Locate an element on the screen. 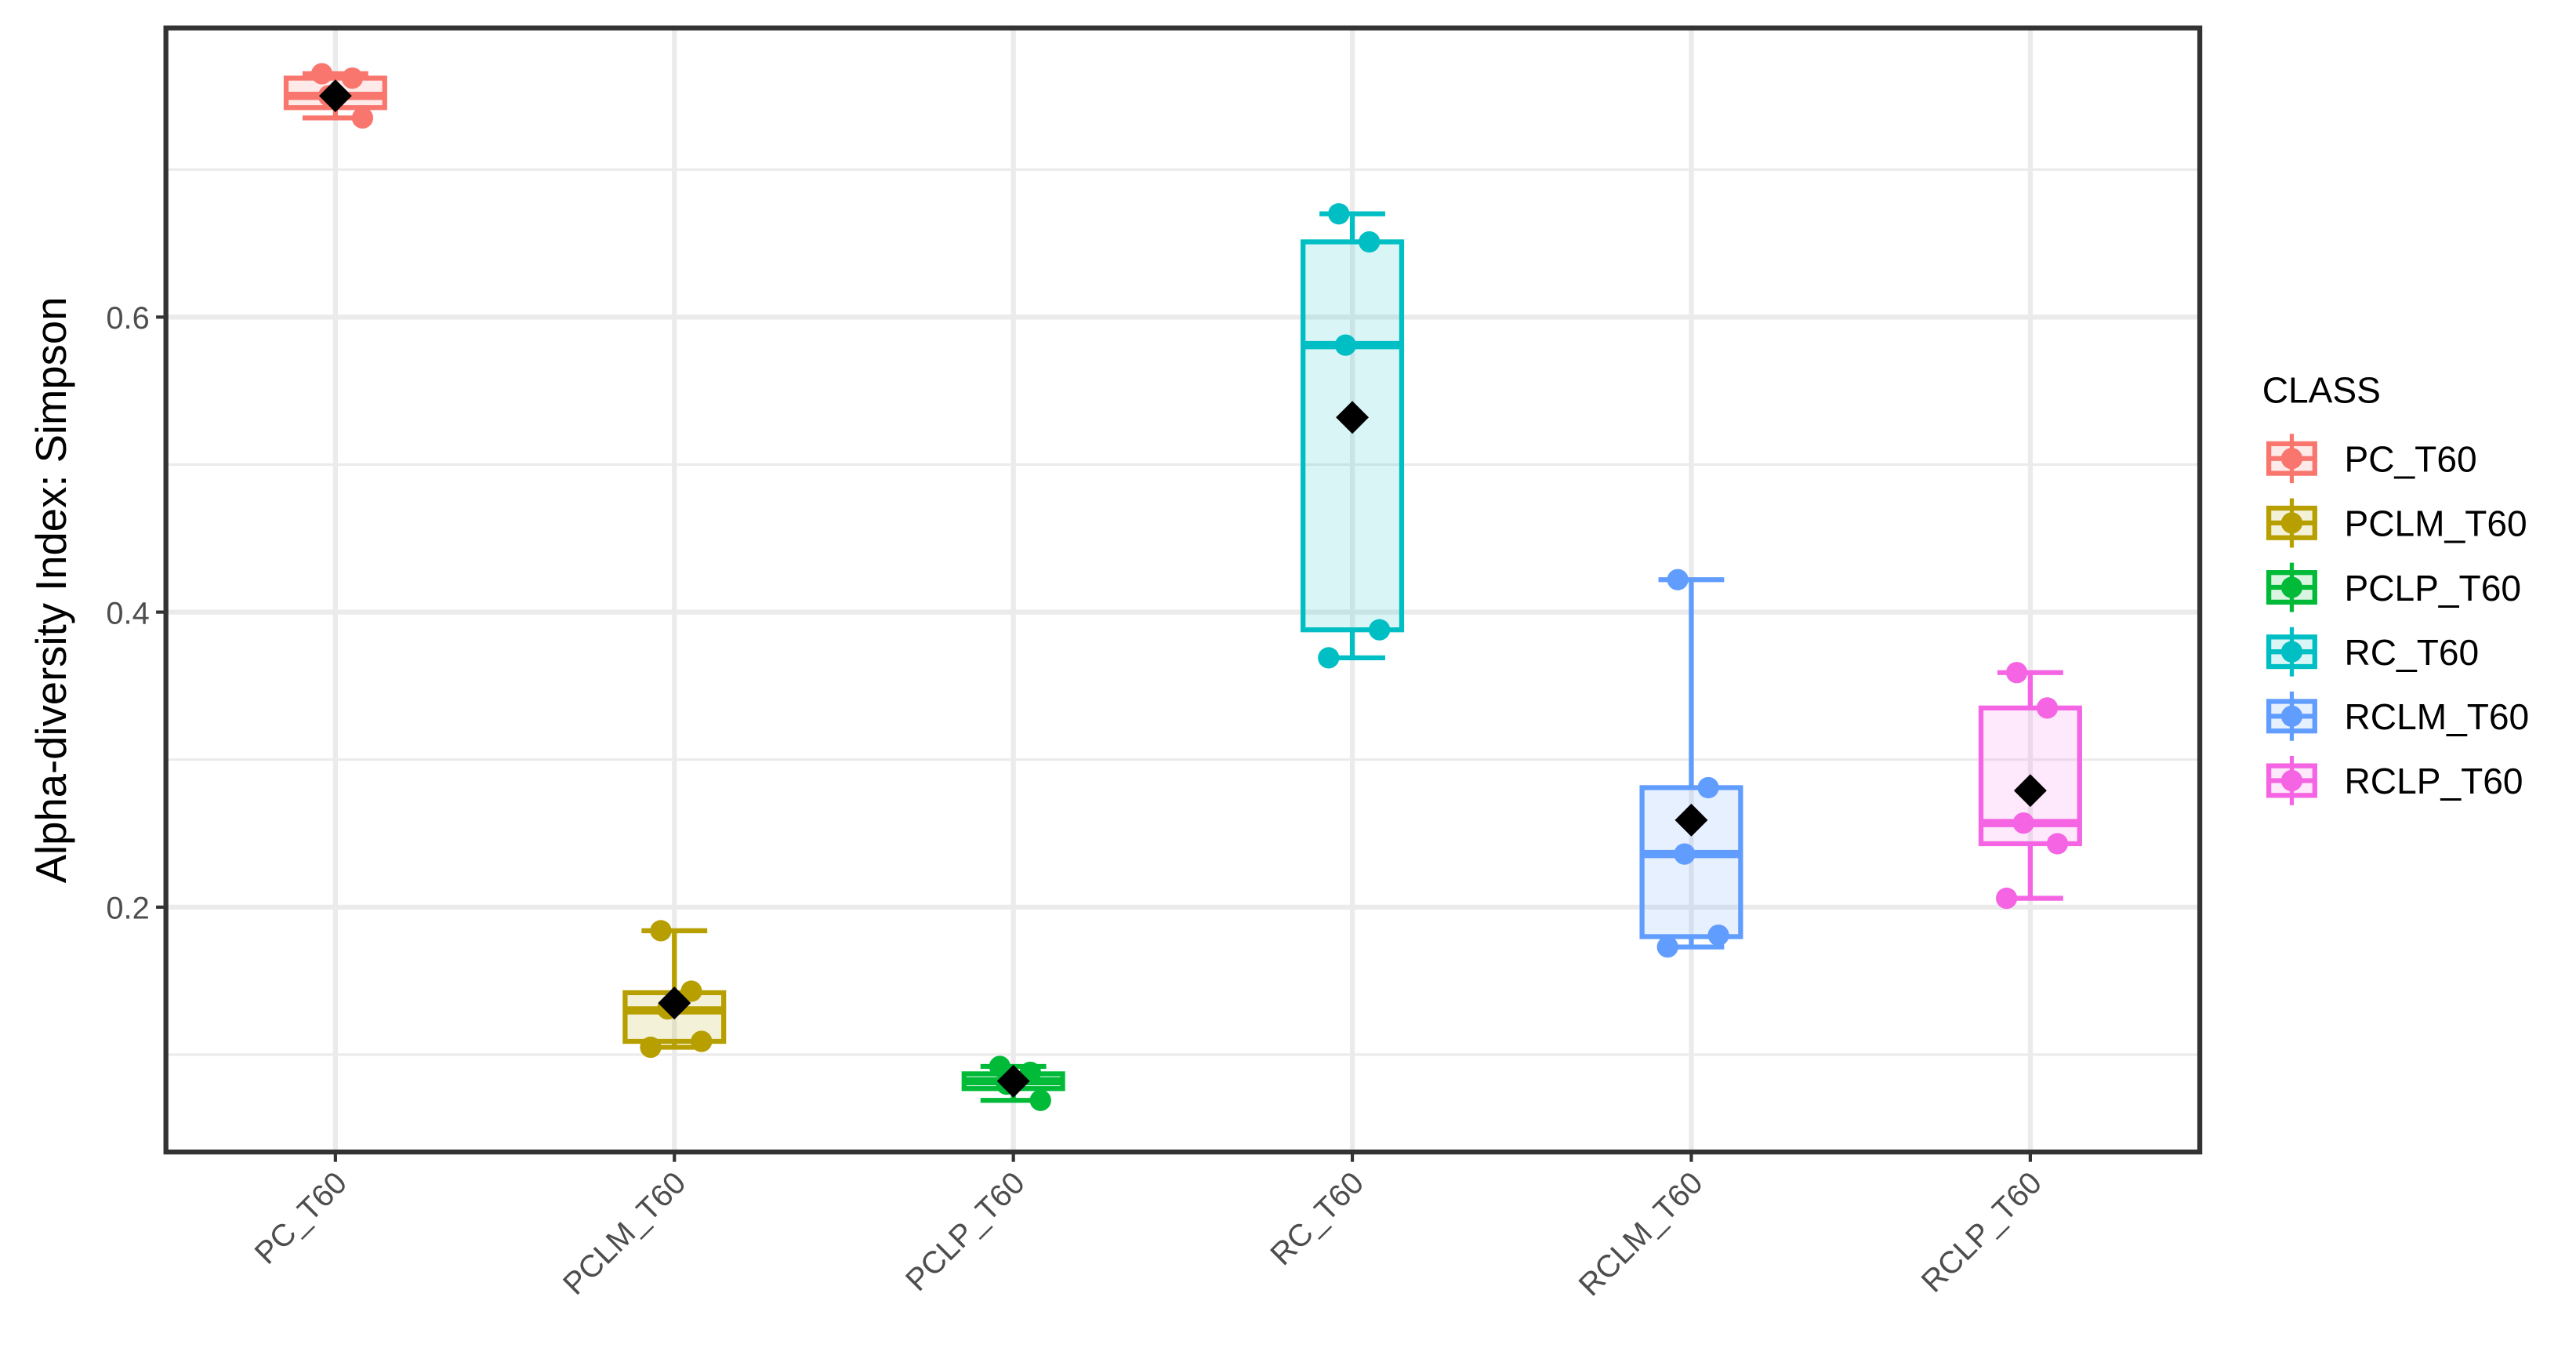 Image resolution: width=2576 pixels, height=1366 pixels. x-tick-label: RCLM_T60 is located at coordinates (1642, 1233).